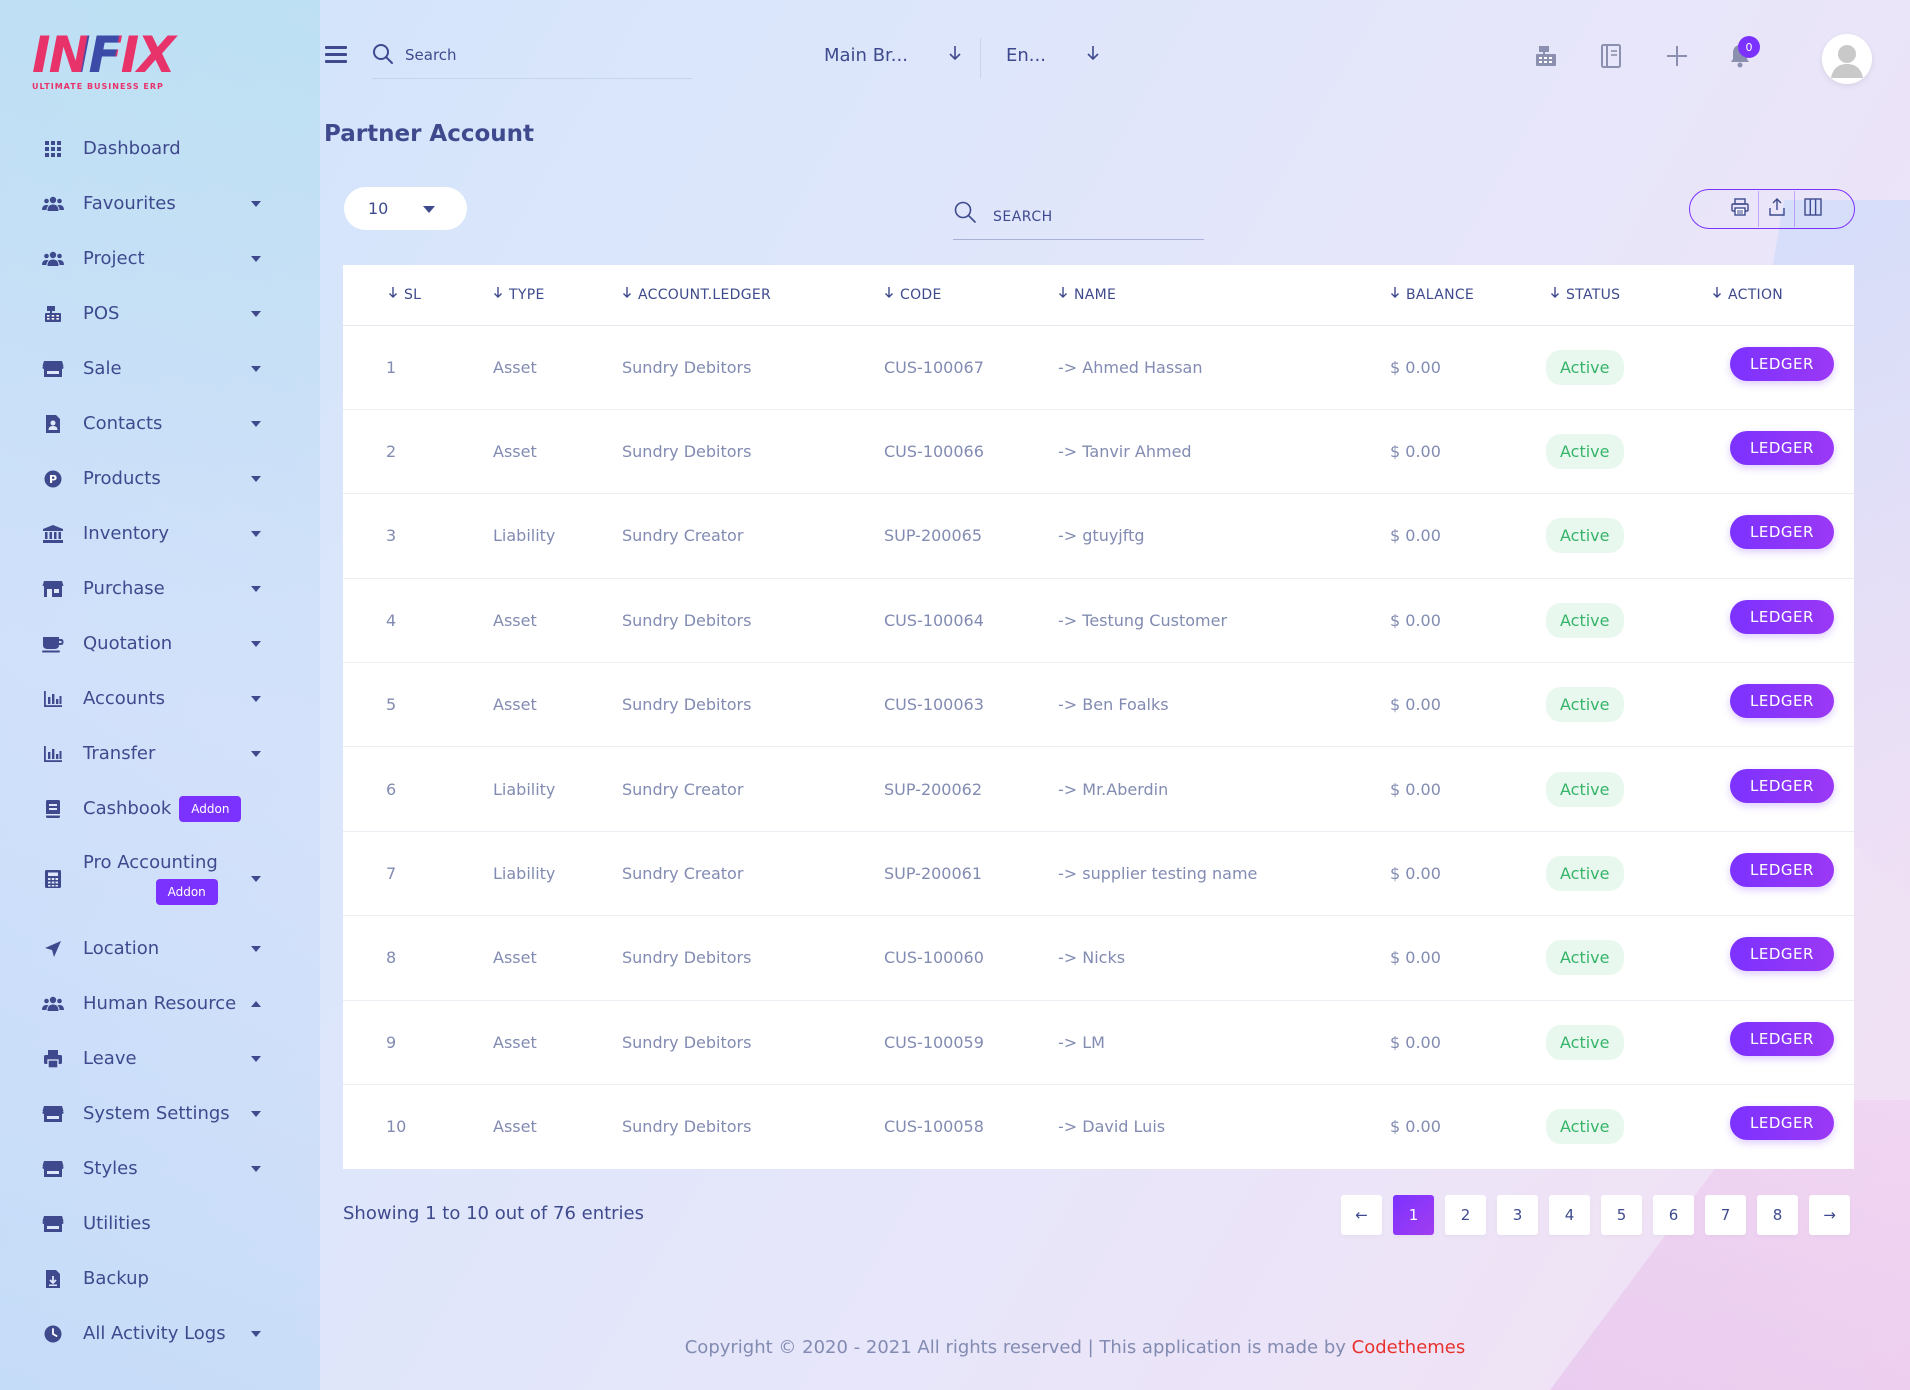  What do you see at coordinates (1517, 1215) in the screenshot?
I see `page-button-3: 3` at bounding box center [1517, 1215].